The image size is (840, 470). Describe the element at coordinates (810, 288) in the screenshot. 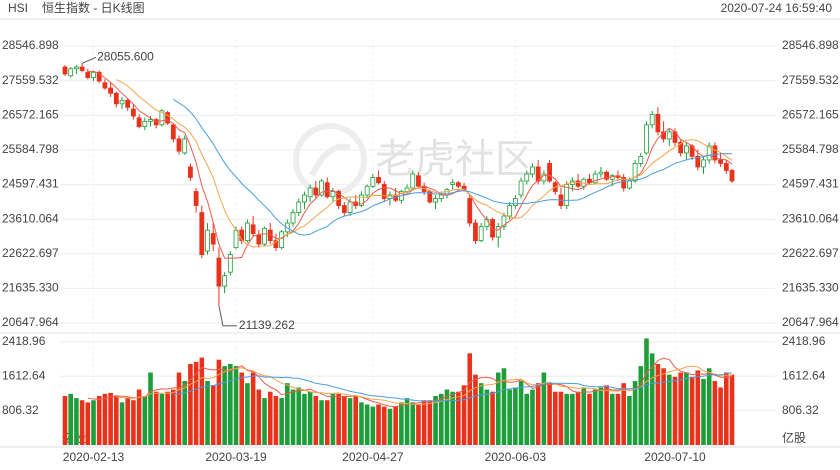

I see `y-tick-label-right: 21635.330` at that location.